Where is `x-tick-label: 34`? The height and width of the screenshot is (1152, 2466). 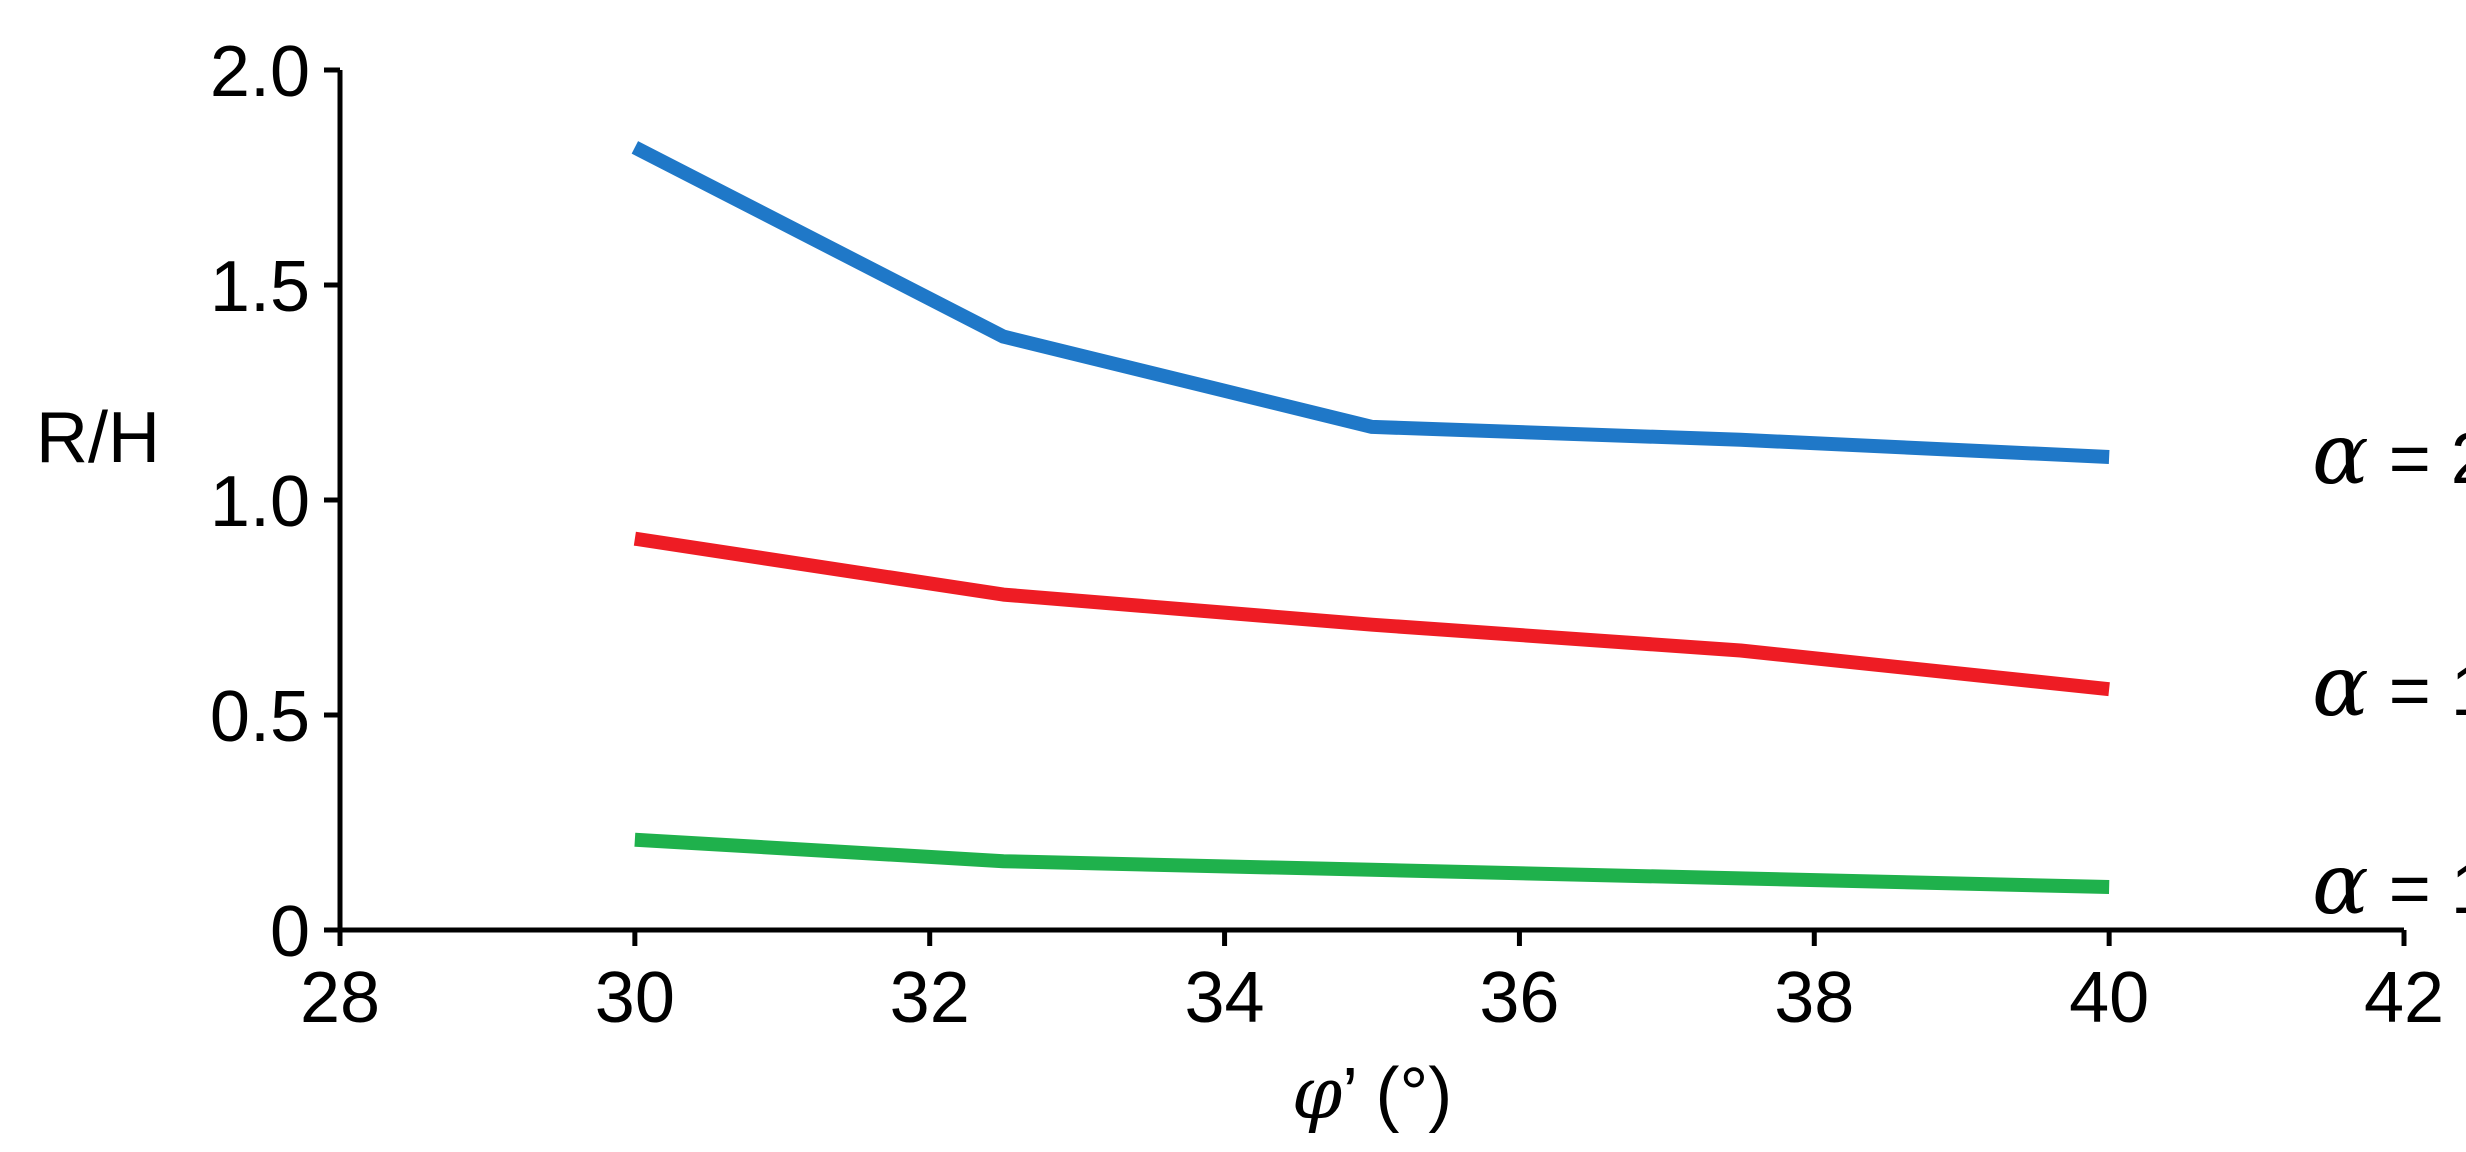 x-tick-label: 34 is located at coordinates (1225, 998).